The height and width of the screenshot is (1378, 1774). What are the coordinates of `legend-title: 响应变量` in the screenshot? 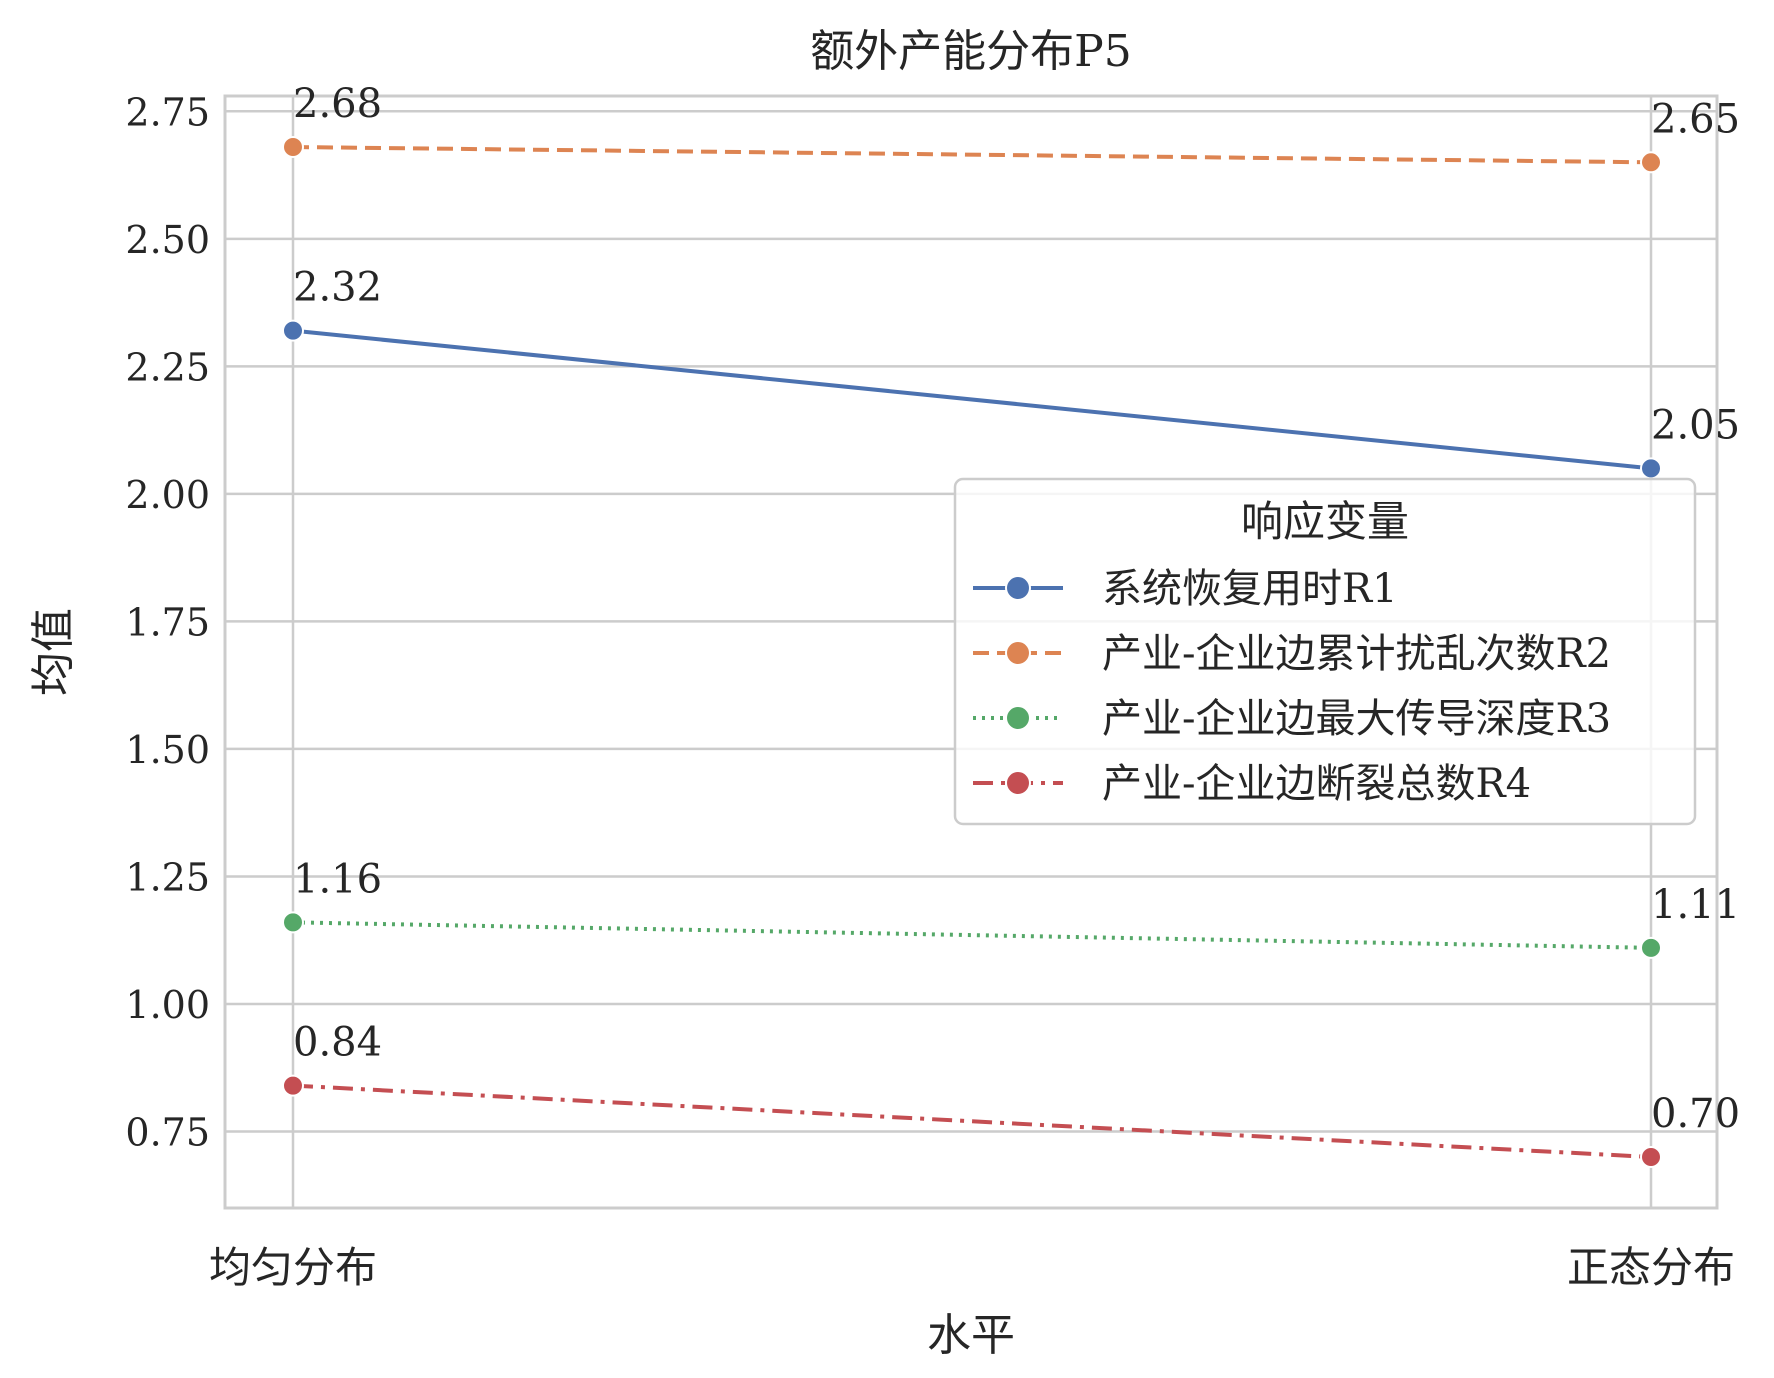 It's located at (1325, 521).